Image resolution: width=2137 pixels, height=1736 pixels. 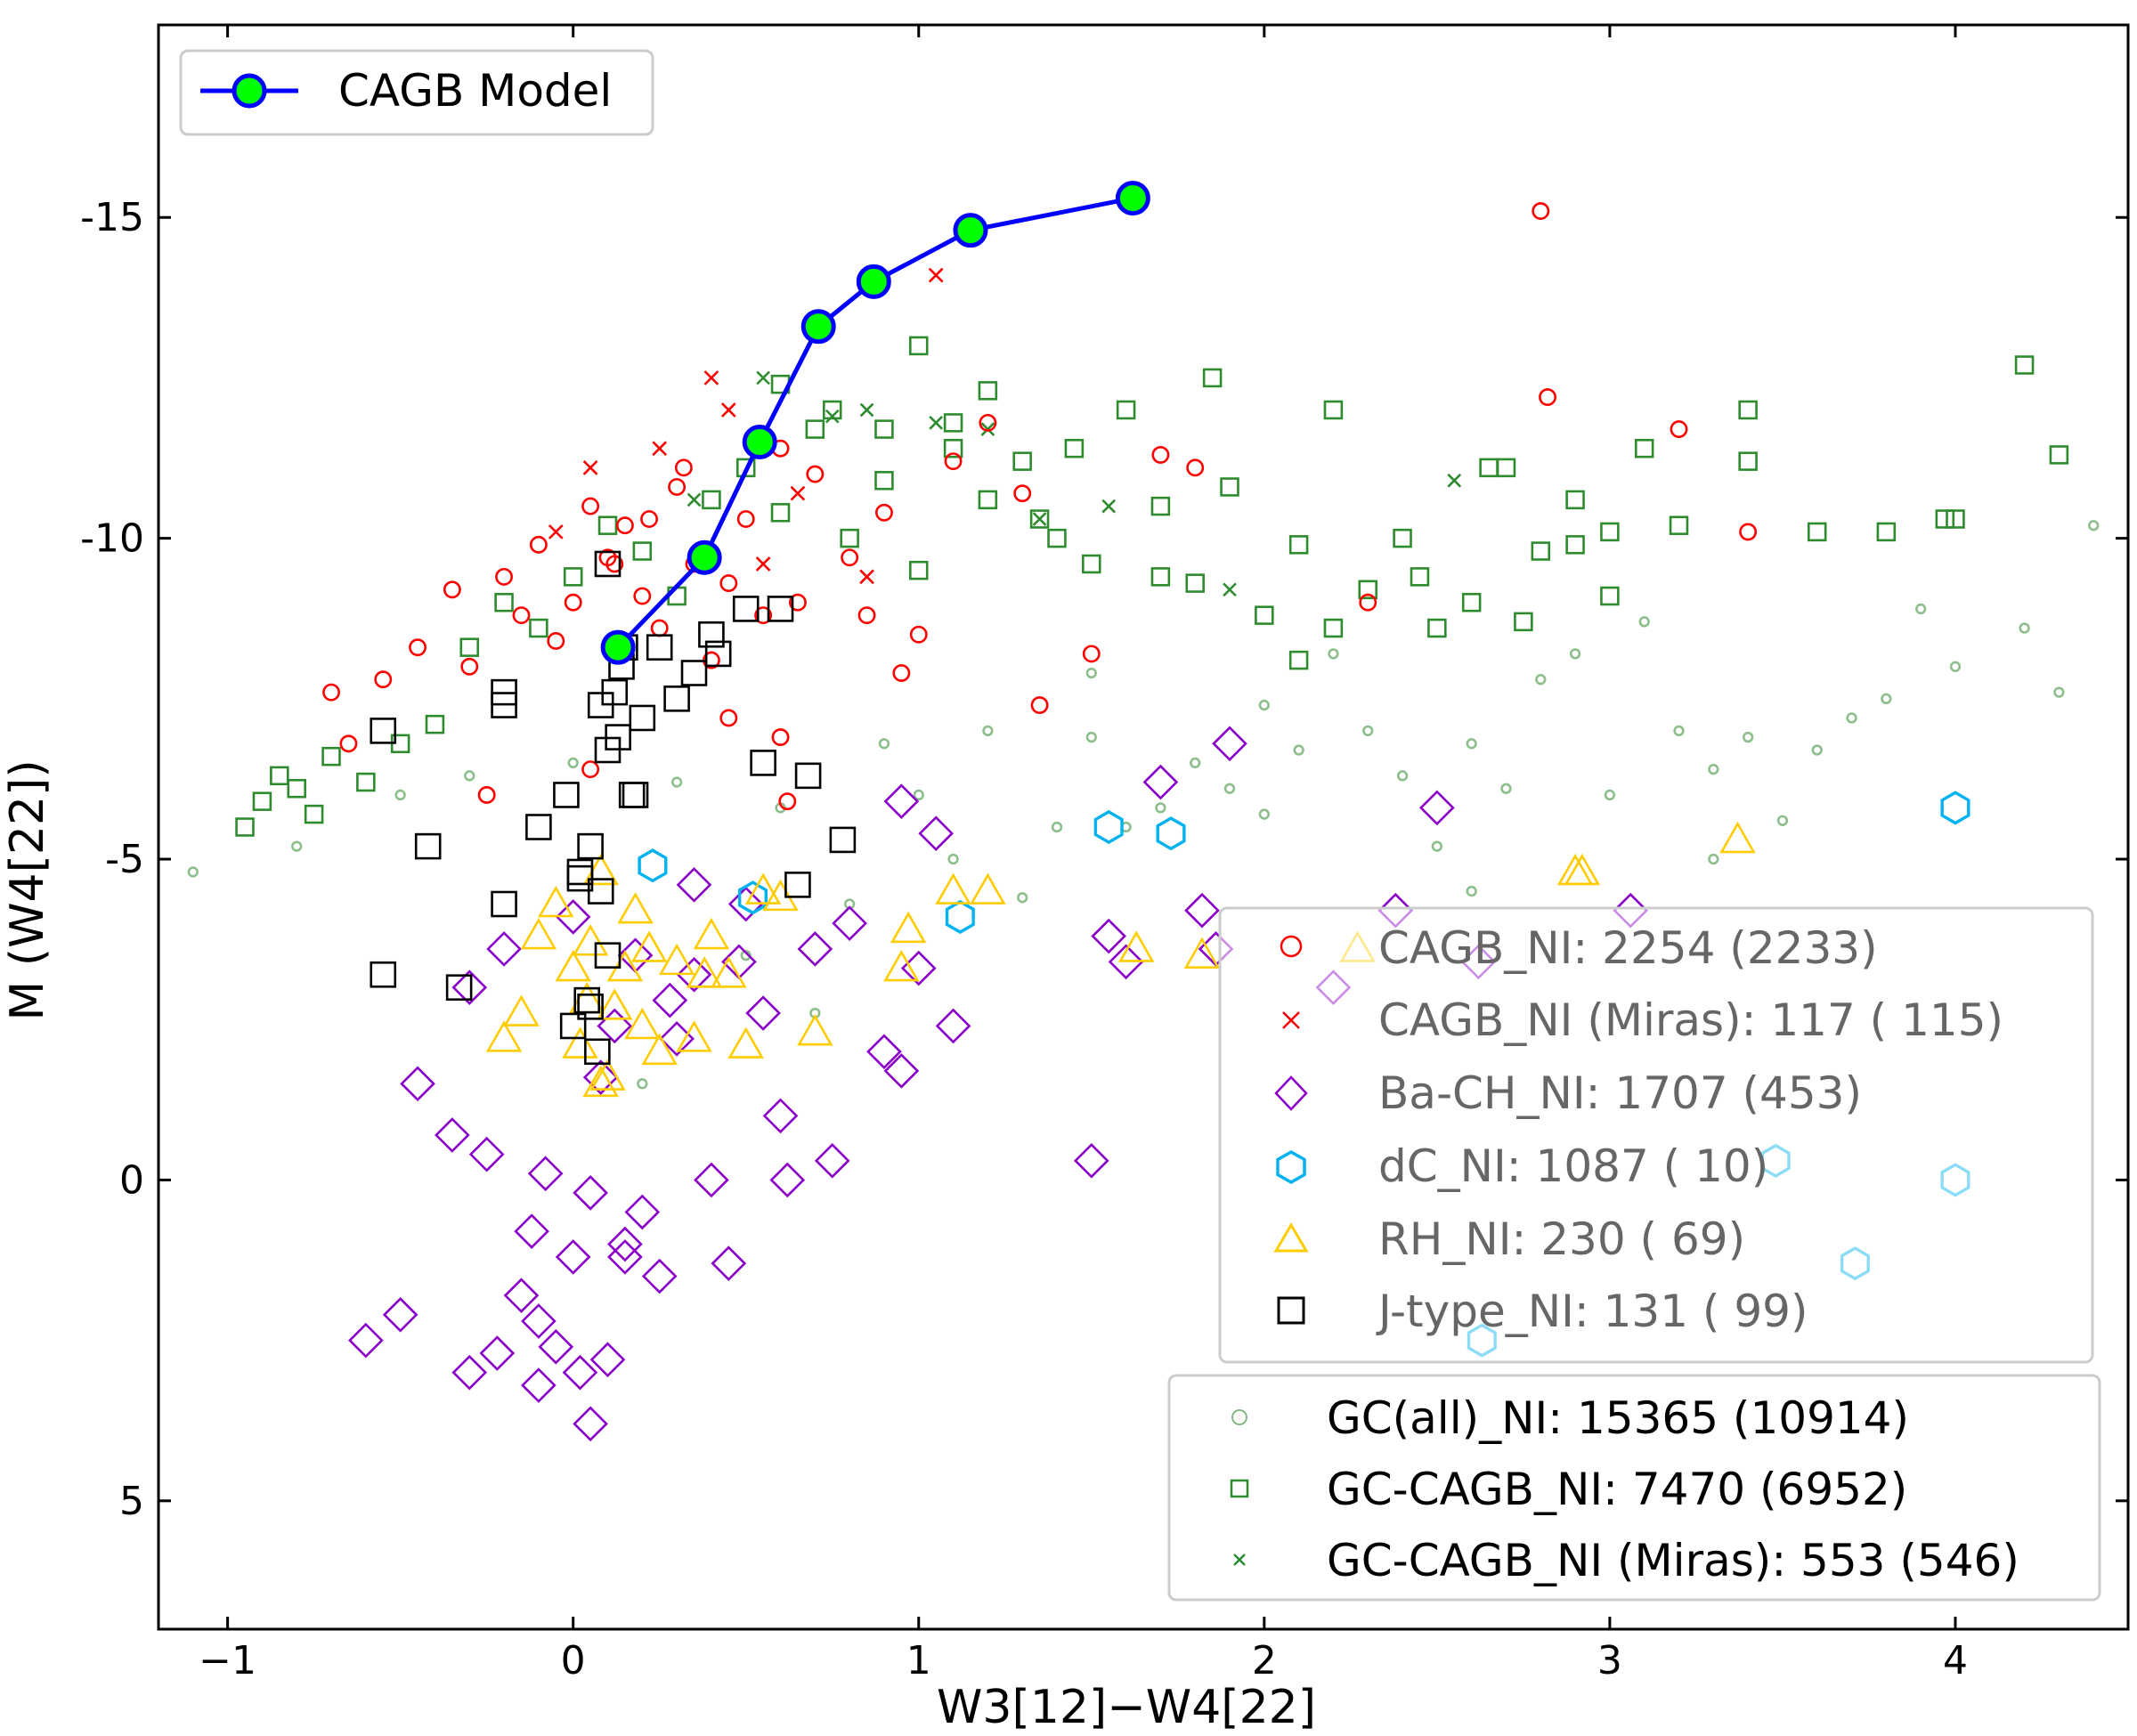 I want to click on x-tick-label: 2, so click(x=1264, y=1660).